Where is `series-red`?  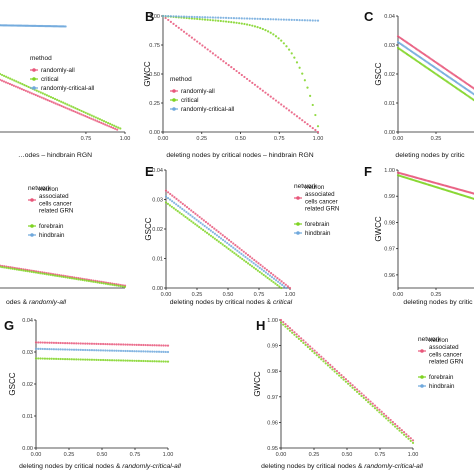
series-red is located at coordinates (59, 104).